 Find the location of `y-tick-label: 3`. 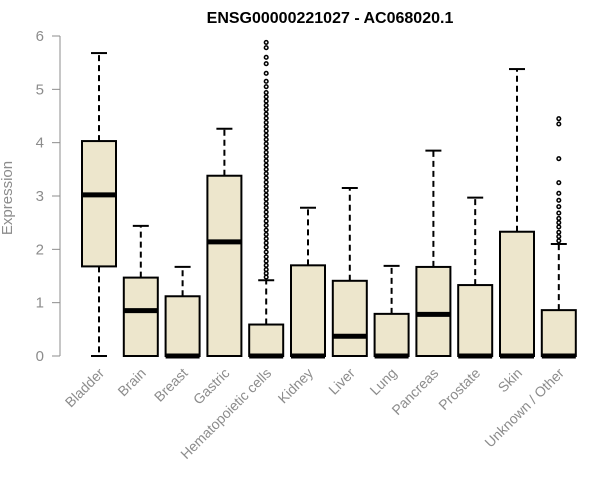

y-tick-label: 3 is located at coordinates (40, 196).